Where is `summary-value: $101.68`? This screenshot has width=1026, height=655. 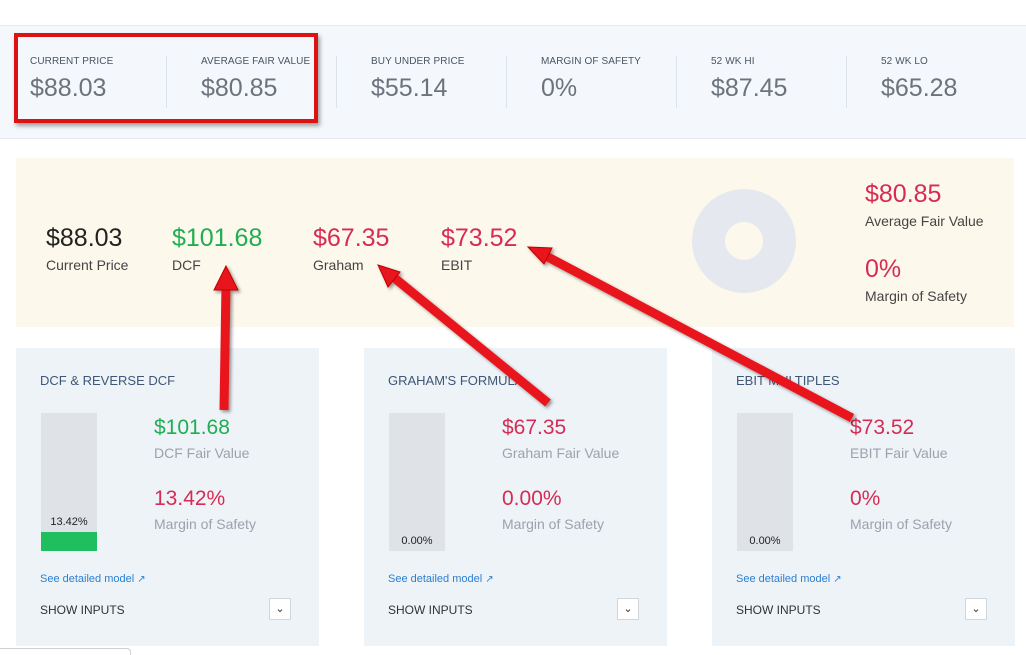
summary-value: $101.68 is located at coordinates (217, 238).